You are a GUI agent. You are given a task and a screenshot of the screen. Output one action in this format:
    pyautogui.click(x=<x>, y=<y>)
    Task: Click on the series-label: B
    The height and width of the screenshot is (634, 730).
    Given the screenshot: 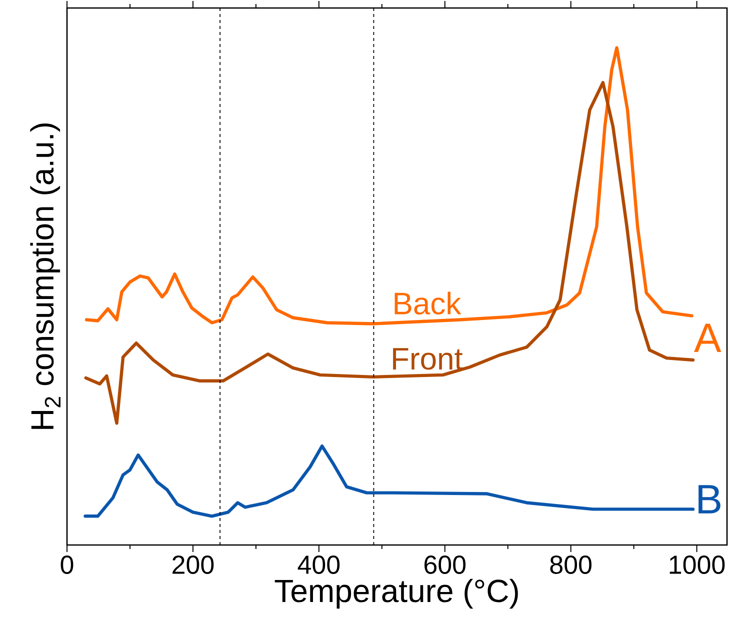 What is the action you would take?
    pyautogui.click(x=709, y=499)
    